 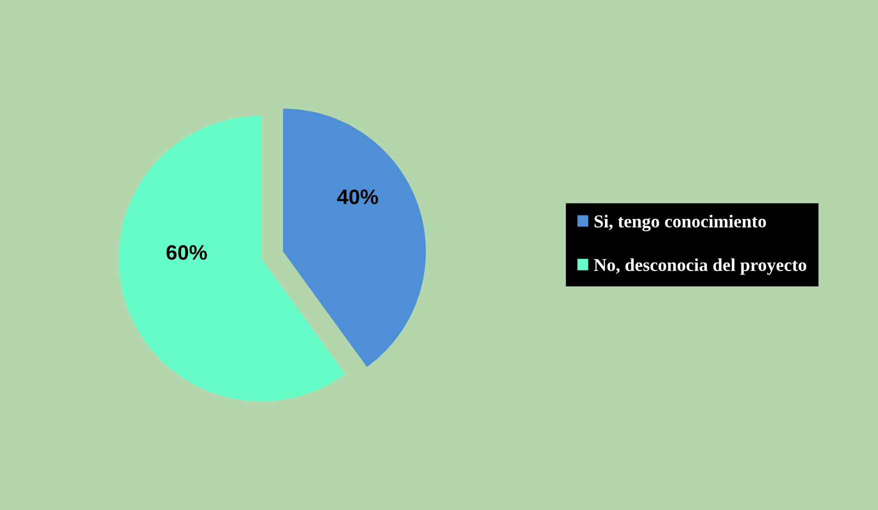 What do you see at coordinates (700, 266) in the screenshot?
I see `legend-label: No, desconocia del proyecto` at bounding box center [700, 266].